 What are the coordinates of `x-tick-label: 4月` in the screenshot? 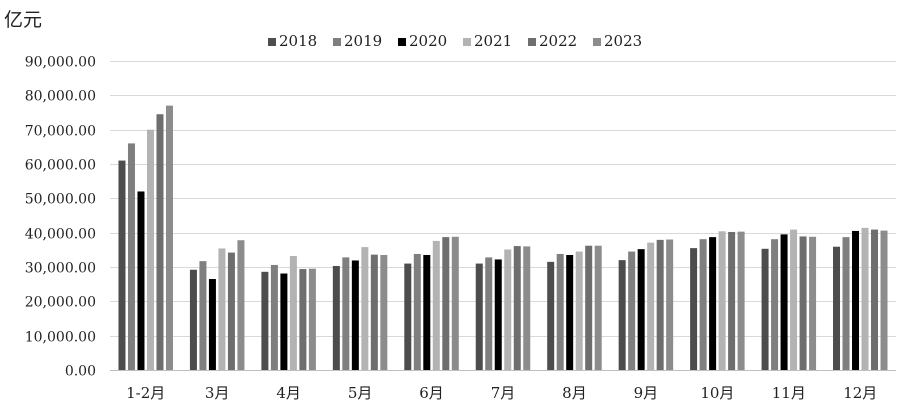 It's located at (288, 393).